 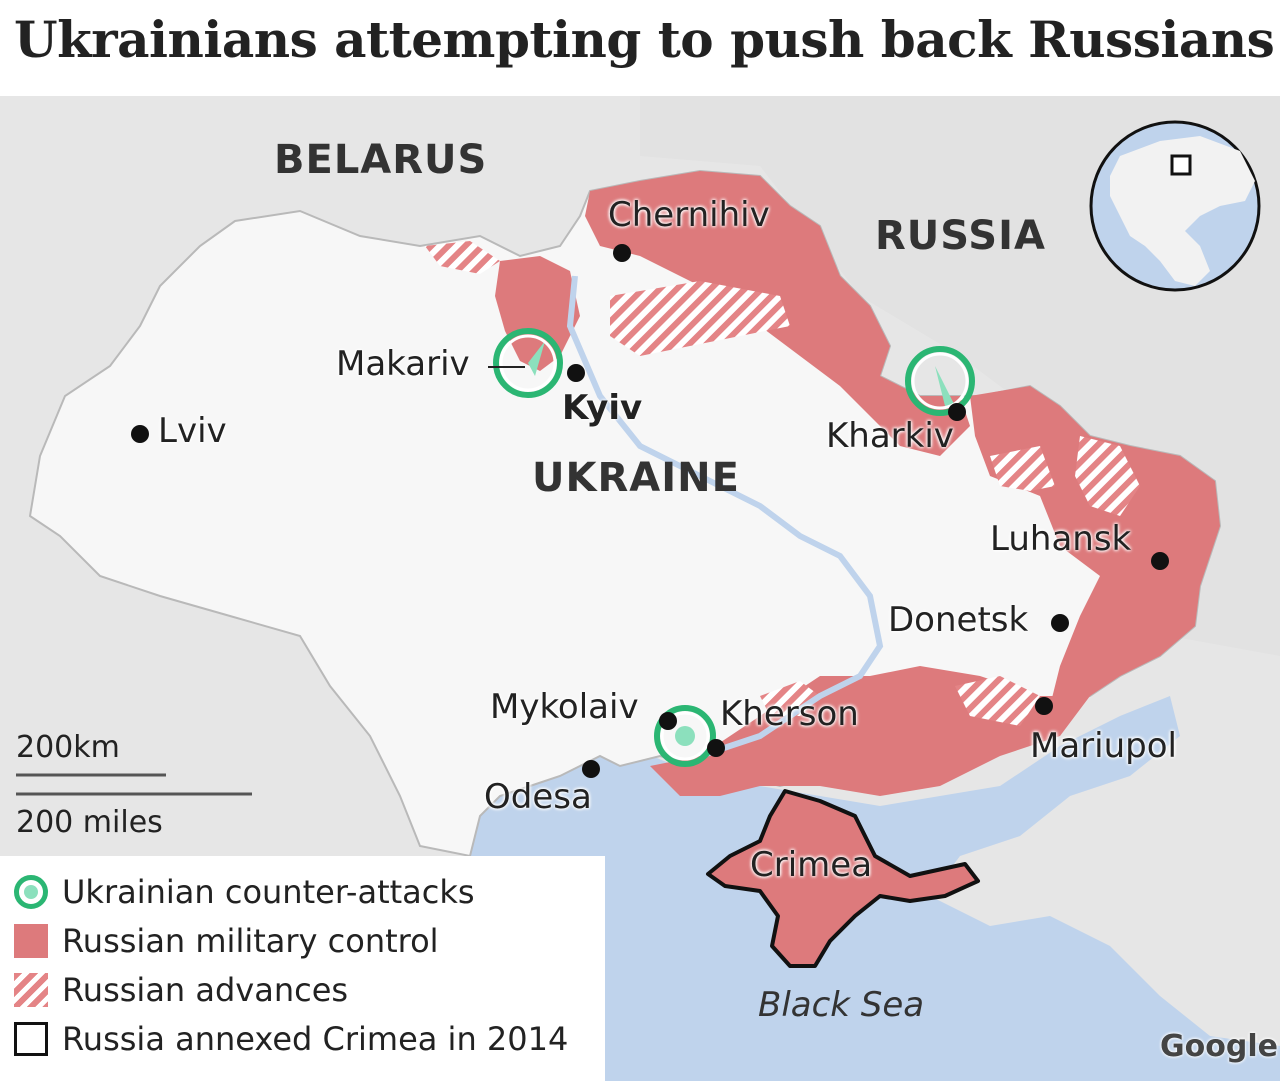 What do you see at coordinates (602, 408) in the screenshot?
I see `label-kyiv: Kyiv` at bounding box center [602, 408].